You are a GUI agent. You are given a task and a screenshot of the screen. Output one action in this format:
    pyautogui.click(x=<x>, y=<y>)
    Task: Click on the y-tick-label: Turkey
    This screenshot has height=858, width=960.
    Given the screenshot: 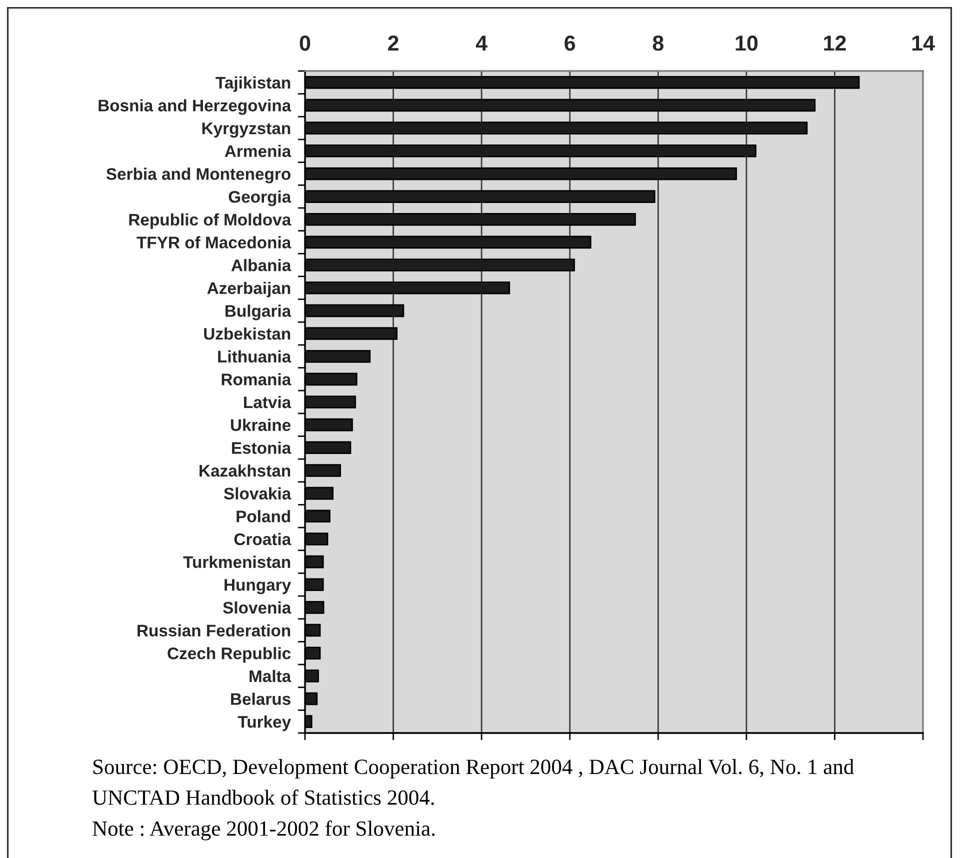 What is the action you would take?
    pyautogui.click(x=265, y=724)
    